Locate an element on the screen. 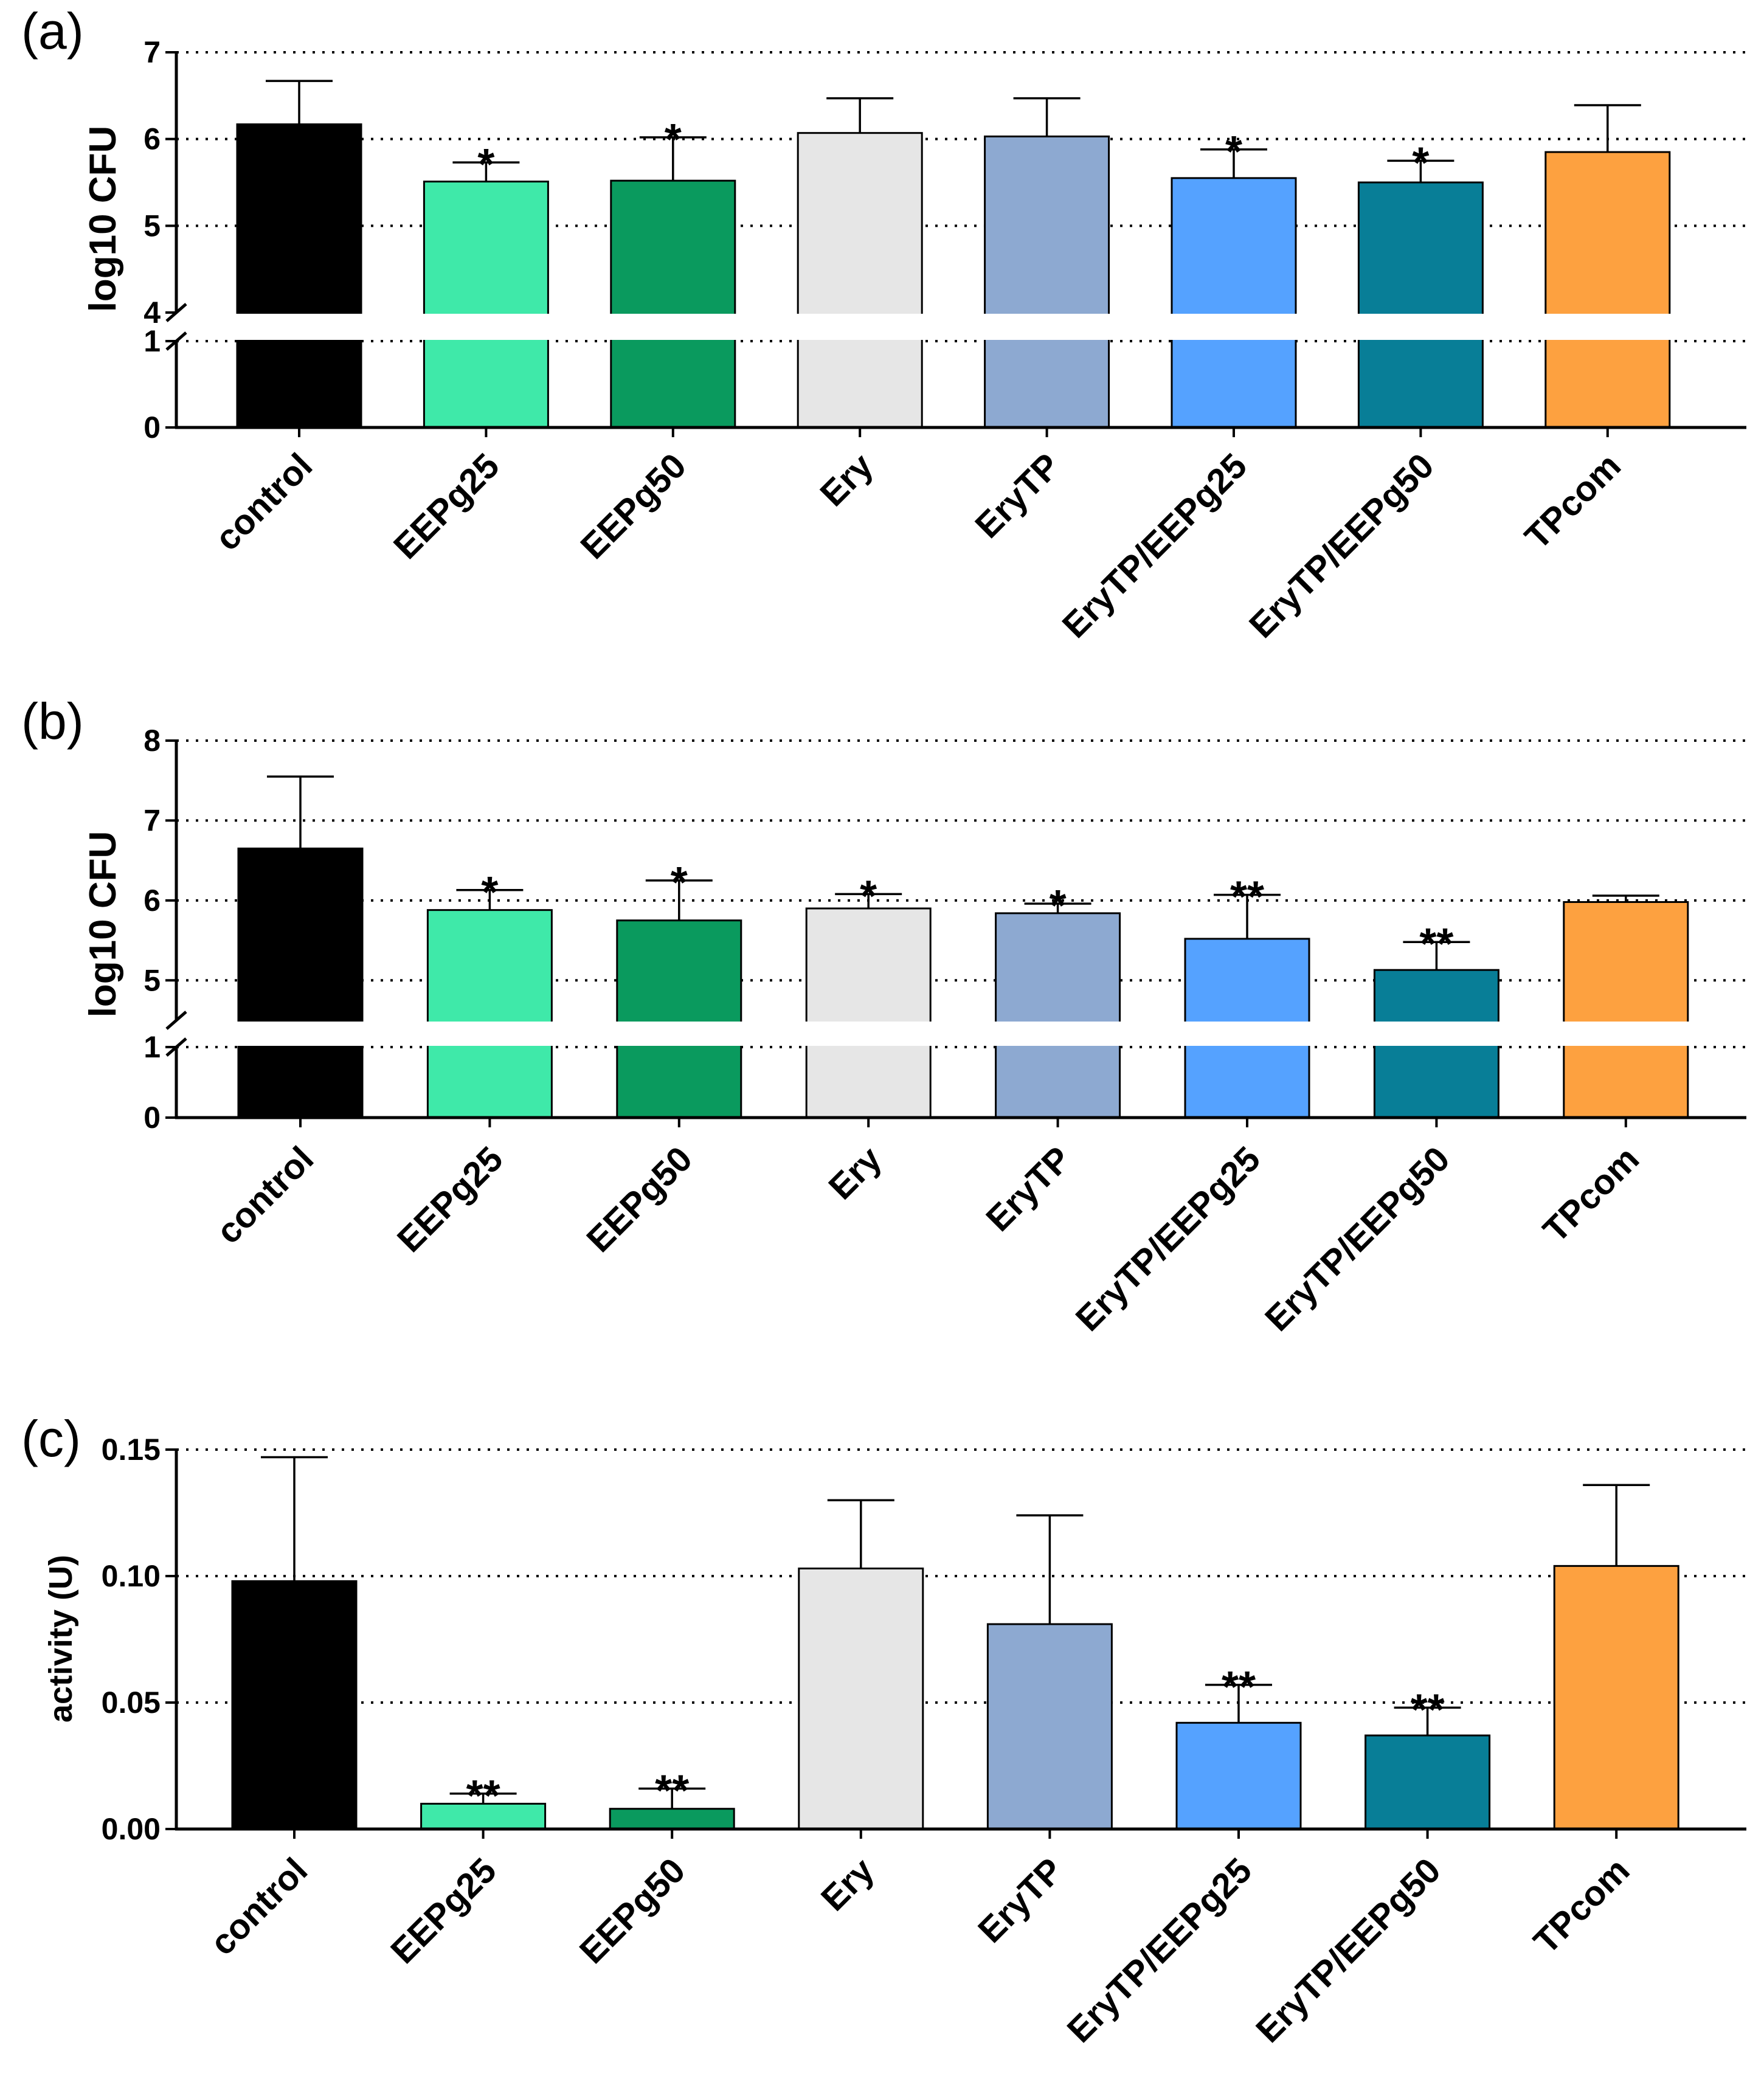  panel-label: (c) is located at coordinates (51, 1438).